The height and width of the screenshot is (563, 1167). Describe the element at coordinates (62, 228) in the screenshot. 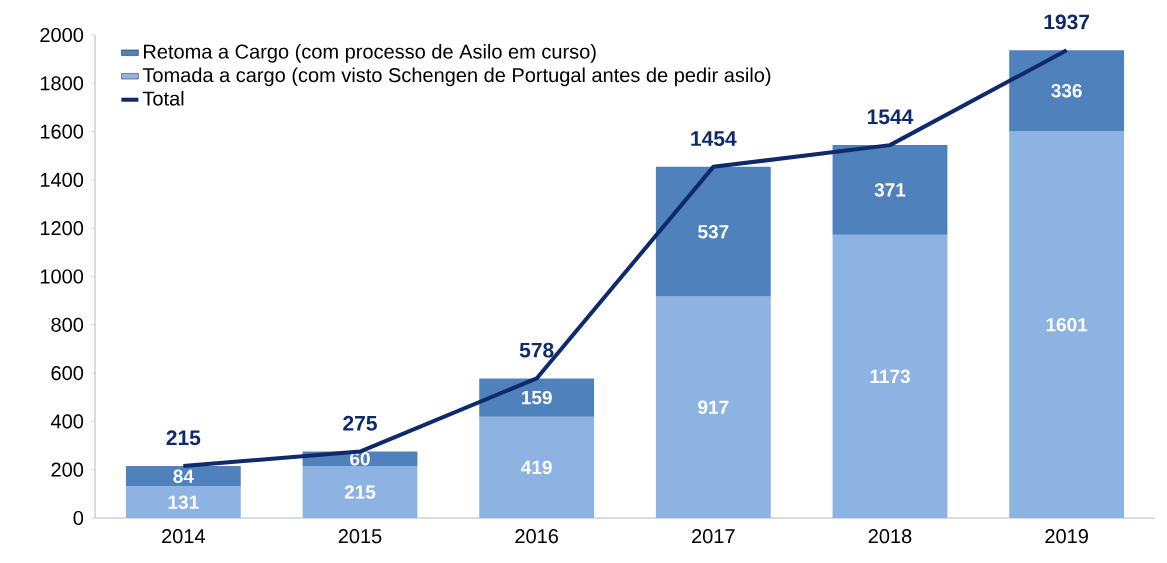

I see `y-tick-label: 1200` at that location.